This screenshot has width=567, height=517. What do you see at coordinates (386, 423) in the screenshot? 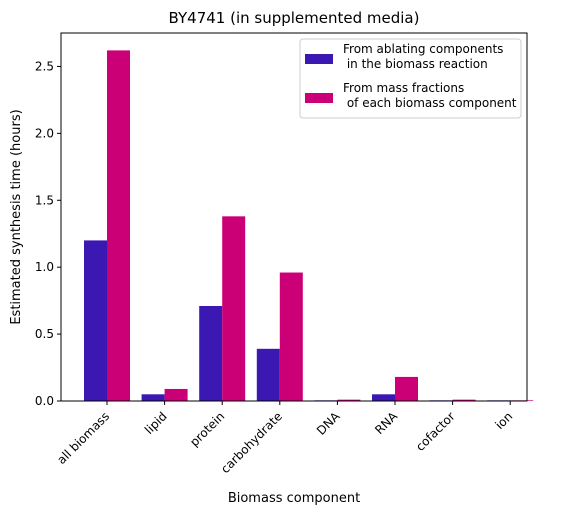
I see `x-tick-label: RNA` at bounding box center [386, 423].